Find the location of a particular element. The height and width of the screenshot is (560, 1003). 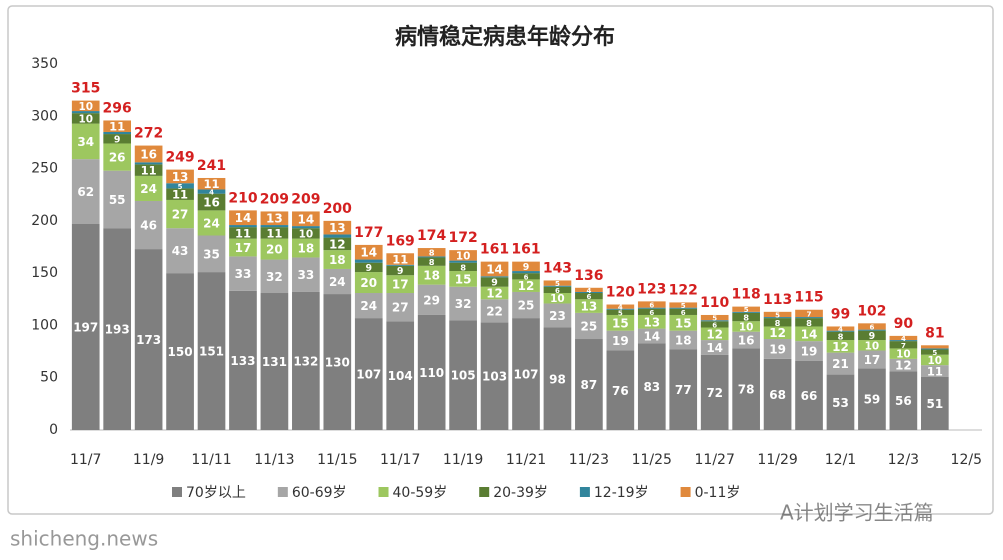

value-label: 78 is located at coordinates (746, 390).